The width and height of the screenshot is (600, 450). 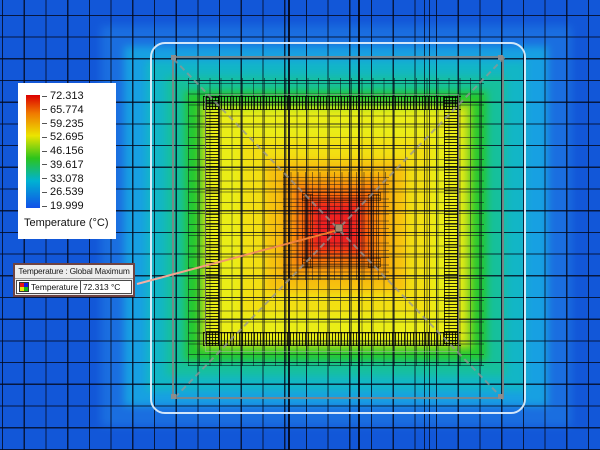 I want to click on legend-row: 19.999, so click(x=63, y=206).